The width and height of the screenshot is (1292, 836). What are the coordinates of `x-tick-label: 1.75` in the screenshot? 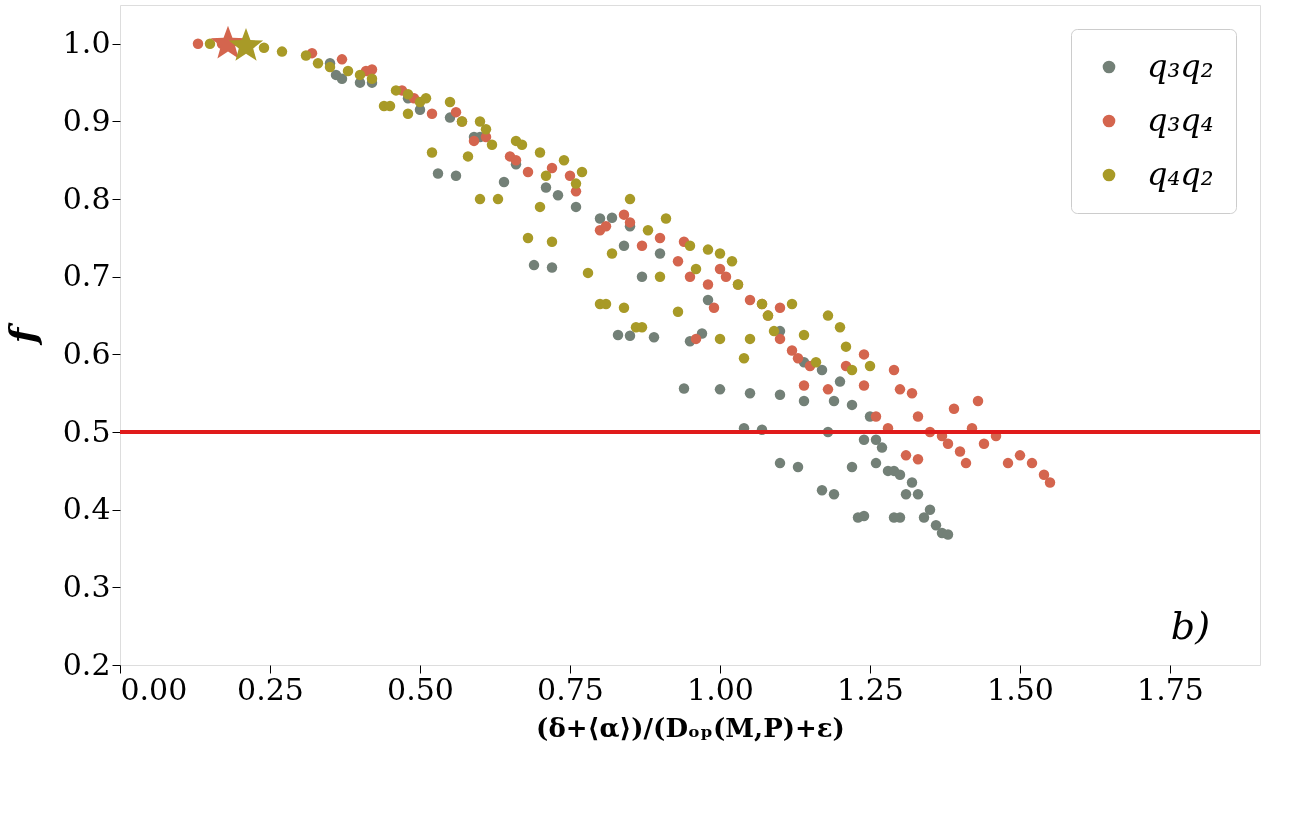 It's located at (1170, 689).